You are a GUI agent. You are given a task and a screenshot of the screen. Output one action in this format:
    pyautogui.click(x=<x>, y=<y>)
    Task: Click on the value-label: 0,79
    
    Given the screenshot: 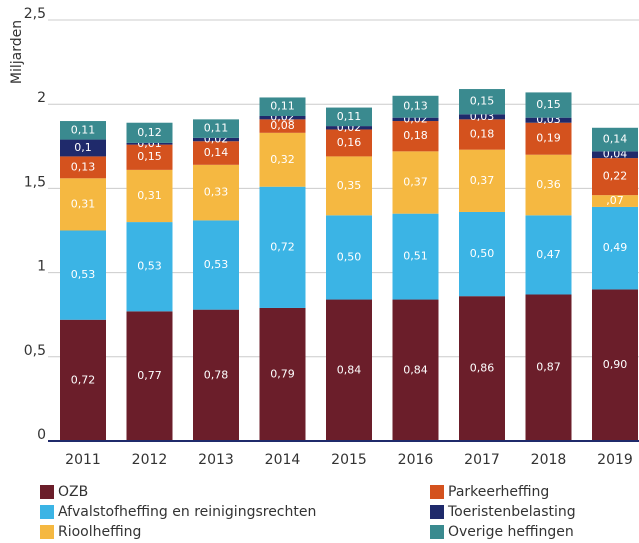 What is the action you would take?
    pyautogui.click(x=282, y=373)
    